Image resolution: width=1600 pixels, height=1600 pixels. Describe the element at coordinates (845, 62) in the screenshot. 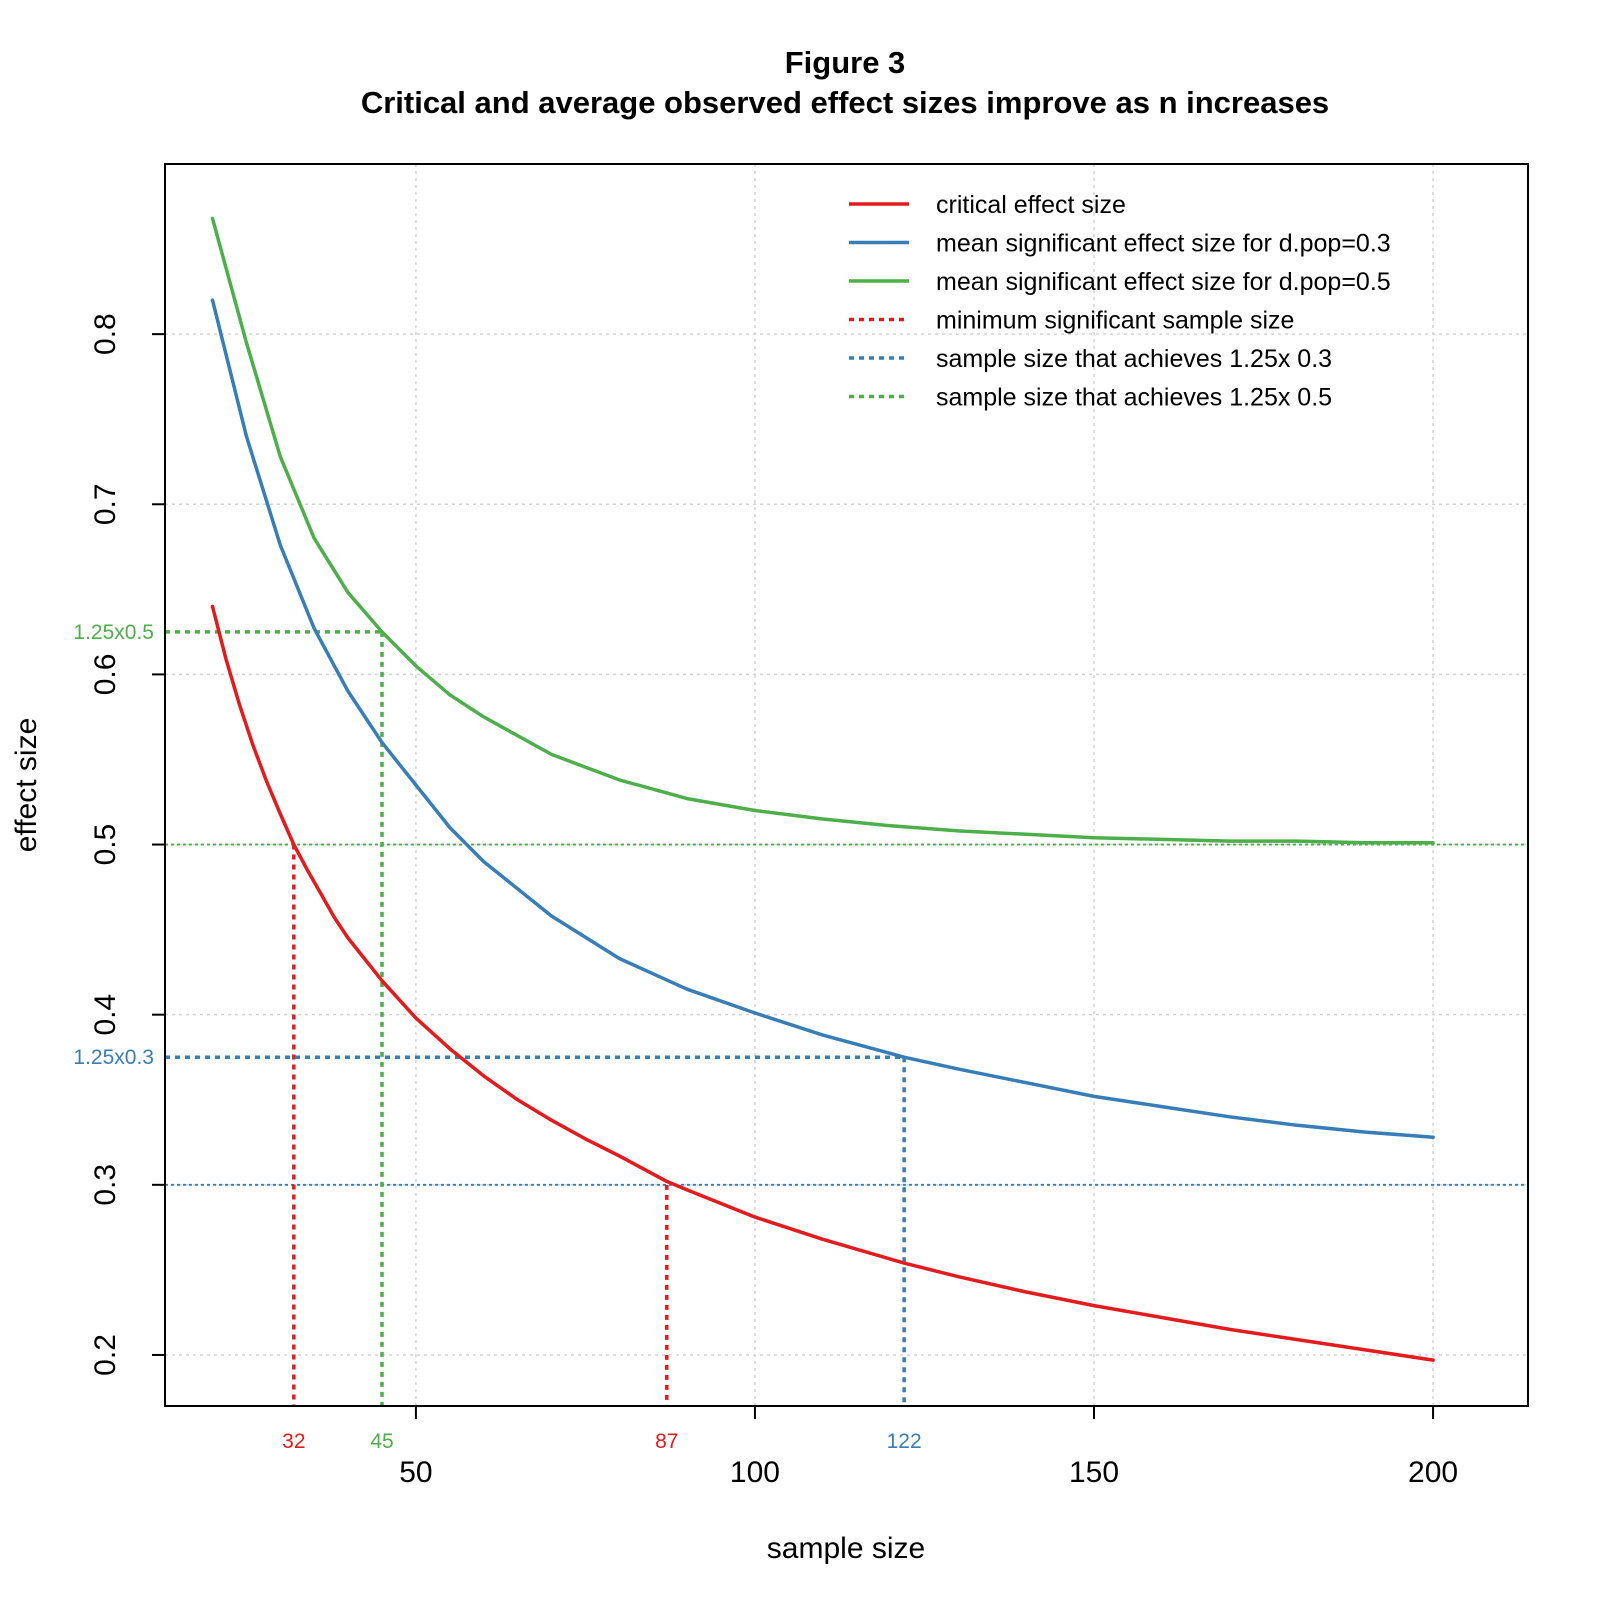

I see `chart-title: Figure 3` at that location.